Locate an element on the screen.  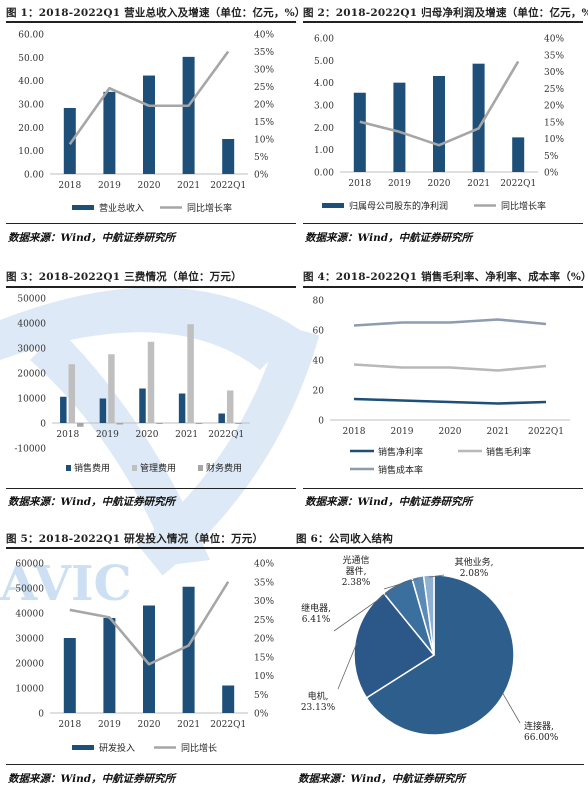
legend-label: 归属母公司股东的净利润 is located at coordinates (398, 206).